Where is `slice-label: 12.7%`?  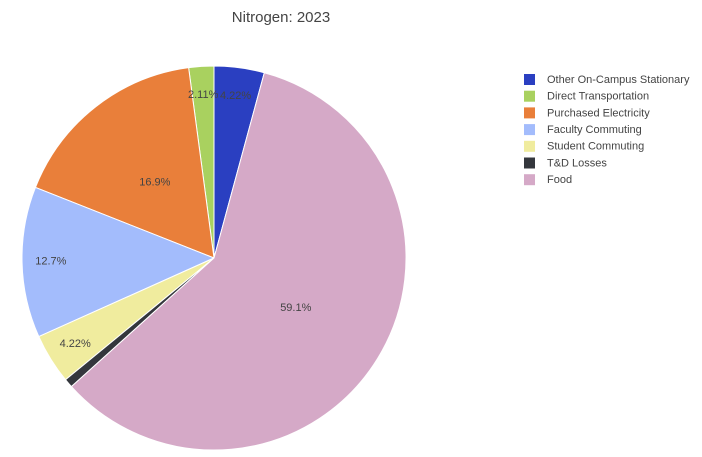 slice-label: 12.7% is located at coordinates (50, 262).